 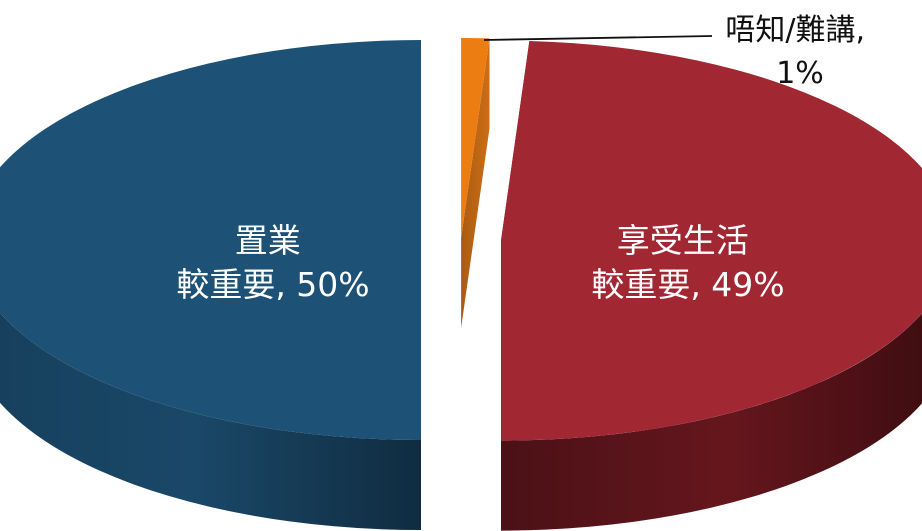 What do you see at coordinates (687, 284) in the screenshot?
I see `slice-label-enjoy-life-line2: 較重要, 49%` at bounding box center [687, 284].